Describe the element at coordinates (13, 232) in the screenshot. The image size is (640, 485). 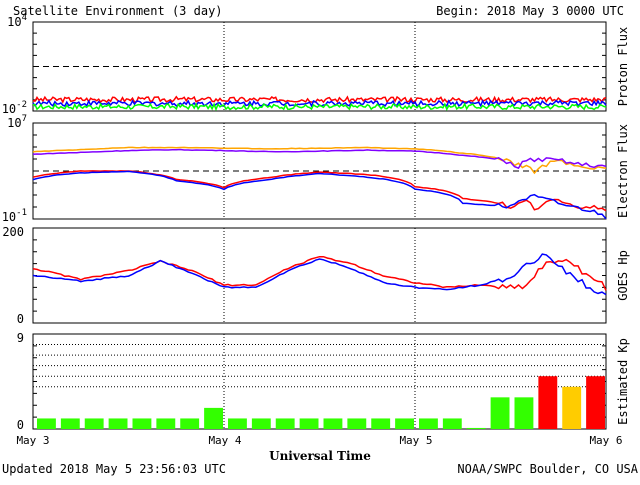
I see `y-tick-label-top: 200` at that location.